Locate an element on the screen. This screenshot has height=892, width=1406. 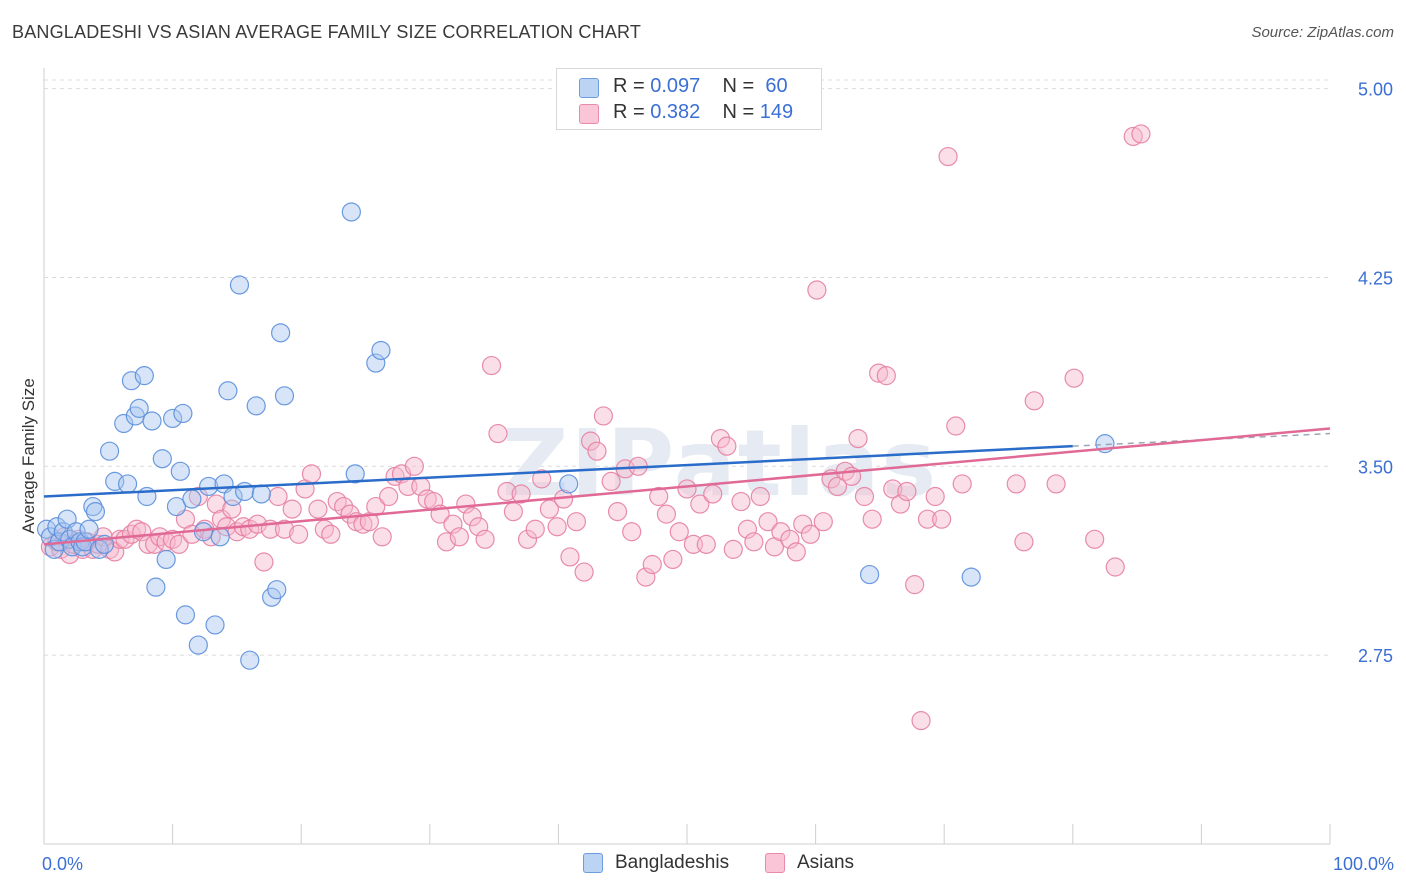
y-tick-label: 4.25 is located at coordinates (1375, 278).